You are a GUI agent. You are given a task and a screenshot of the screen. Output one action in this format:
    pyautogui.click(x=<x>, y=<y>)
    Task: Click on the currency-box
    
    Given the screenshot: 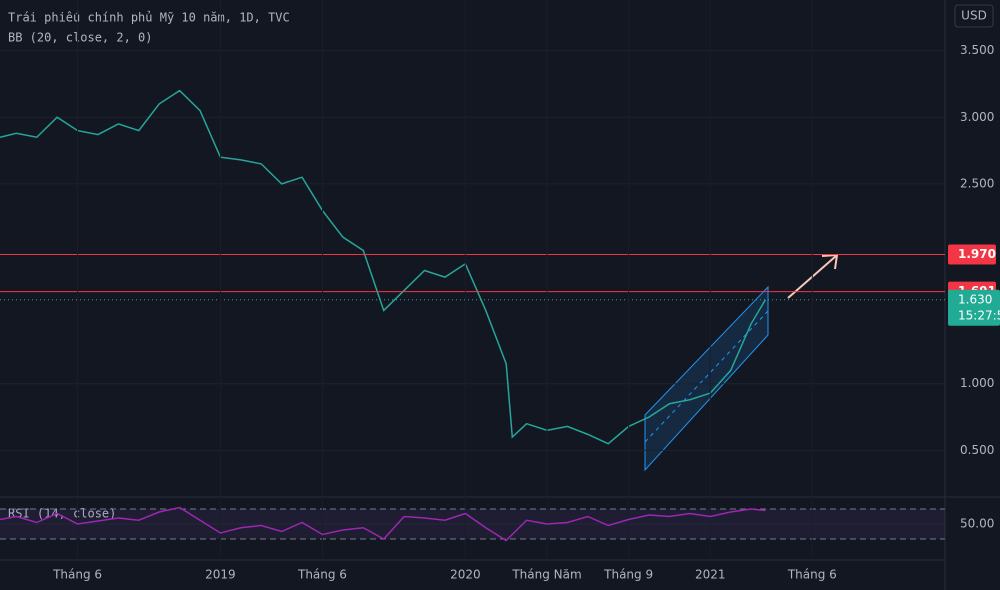 What is the action you would take?
    pyautogui.click(x=974, y=16)
    